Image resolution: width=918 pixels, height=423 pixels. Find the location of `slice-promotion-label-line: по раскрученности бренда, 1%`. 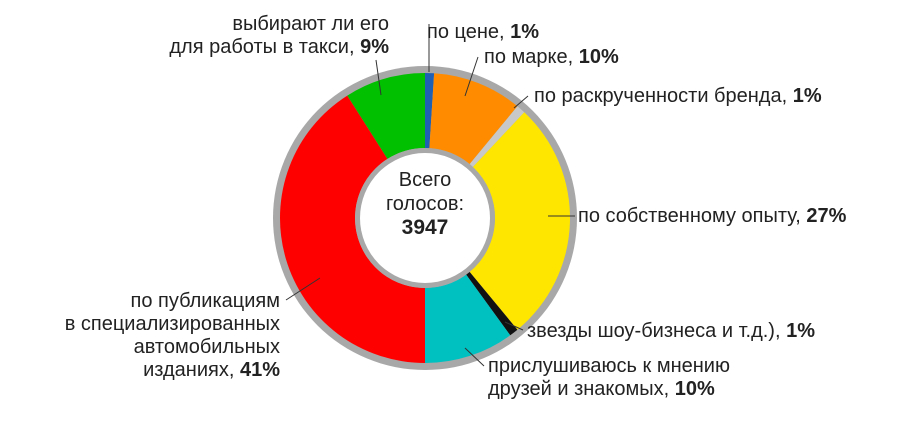

slice-promotion-label-line: по раскрученности бренда, 1% is located at coordinates (678, 96).